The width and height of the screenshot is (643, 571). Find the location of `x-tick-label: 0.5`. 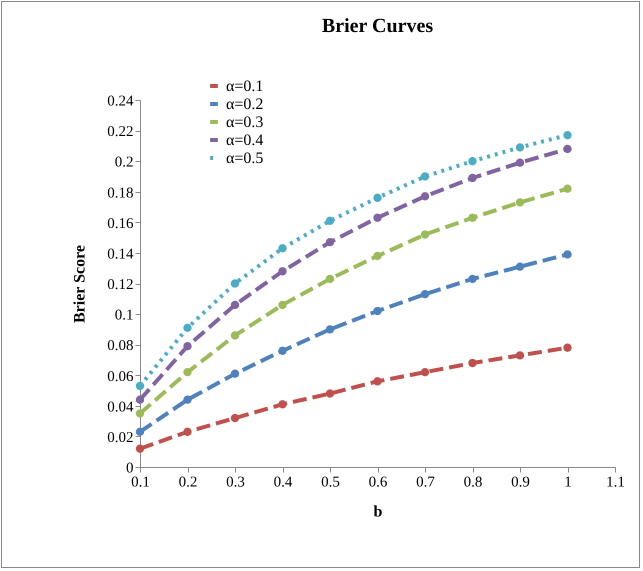

x-tick-label: 0.5 is located at coordinates (330, 482).